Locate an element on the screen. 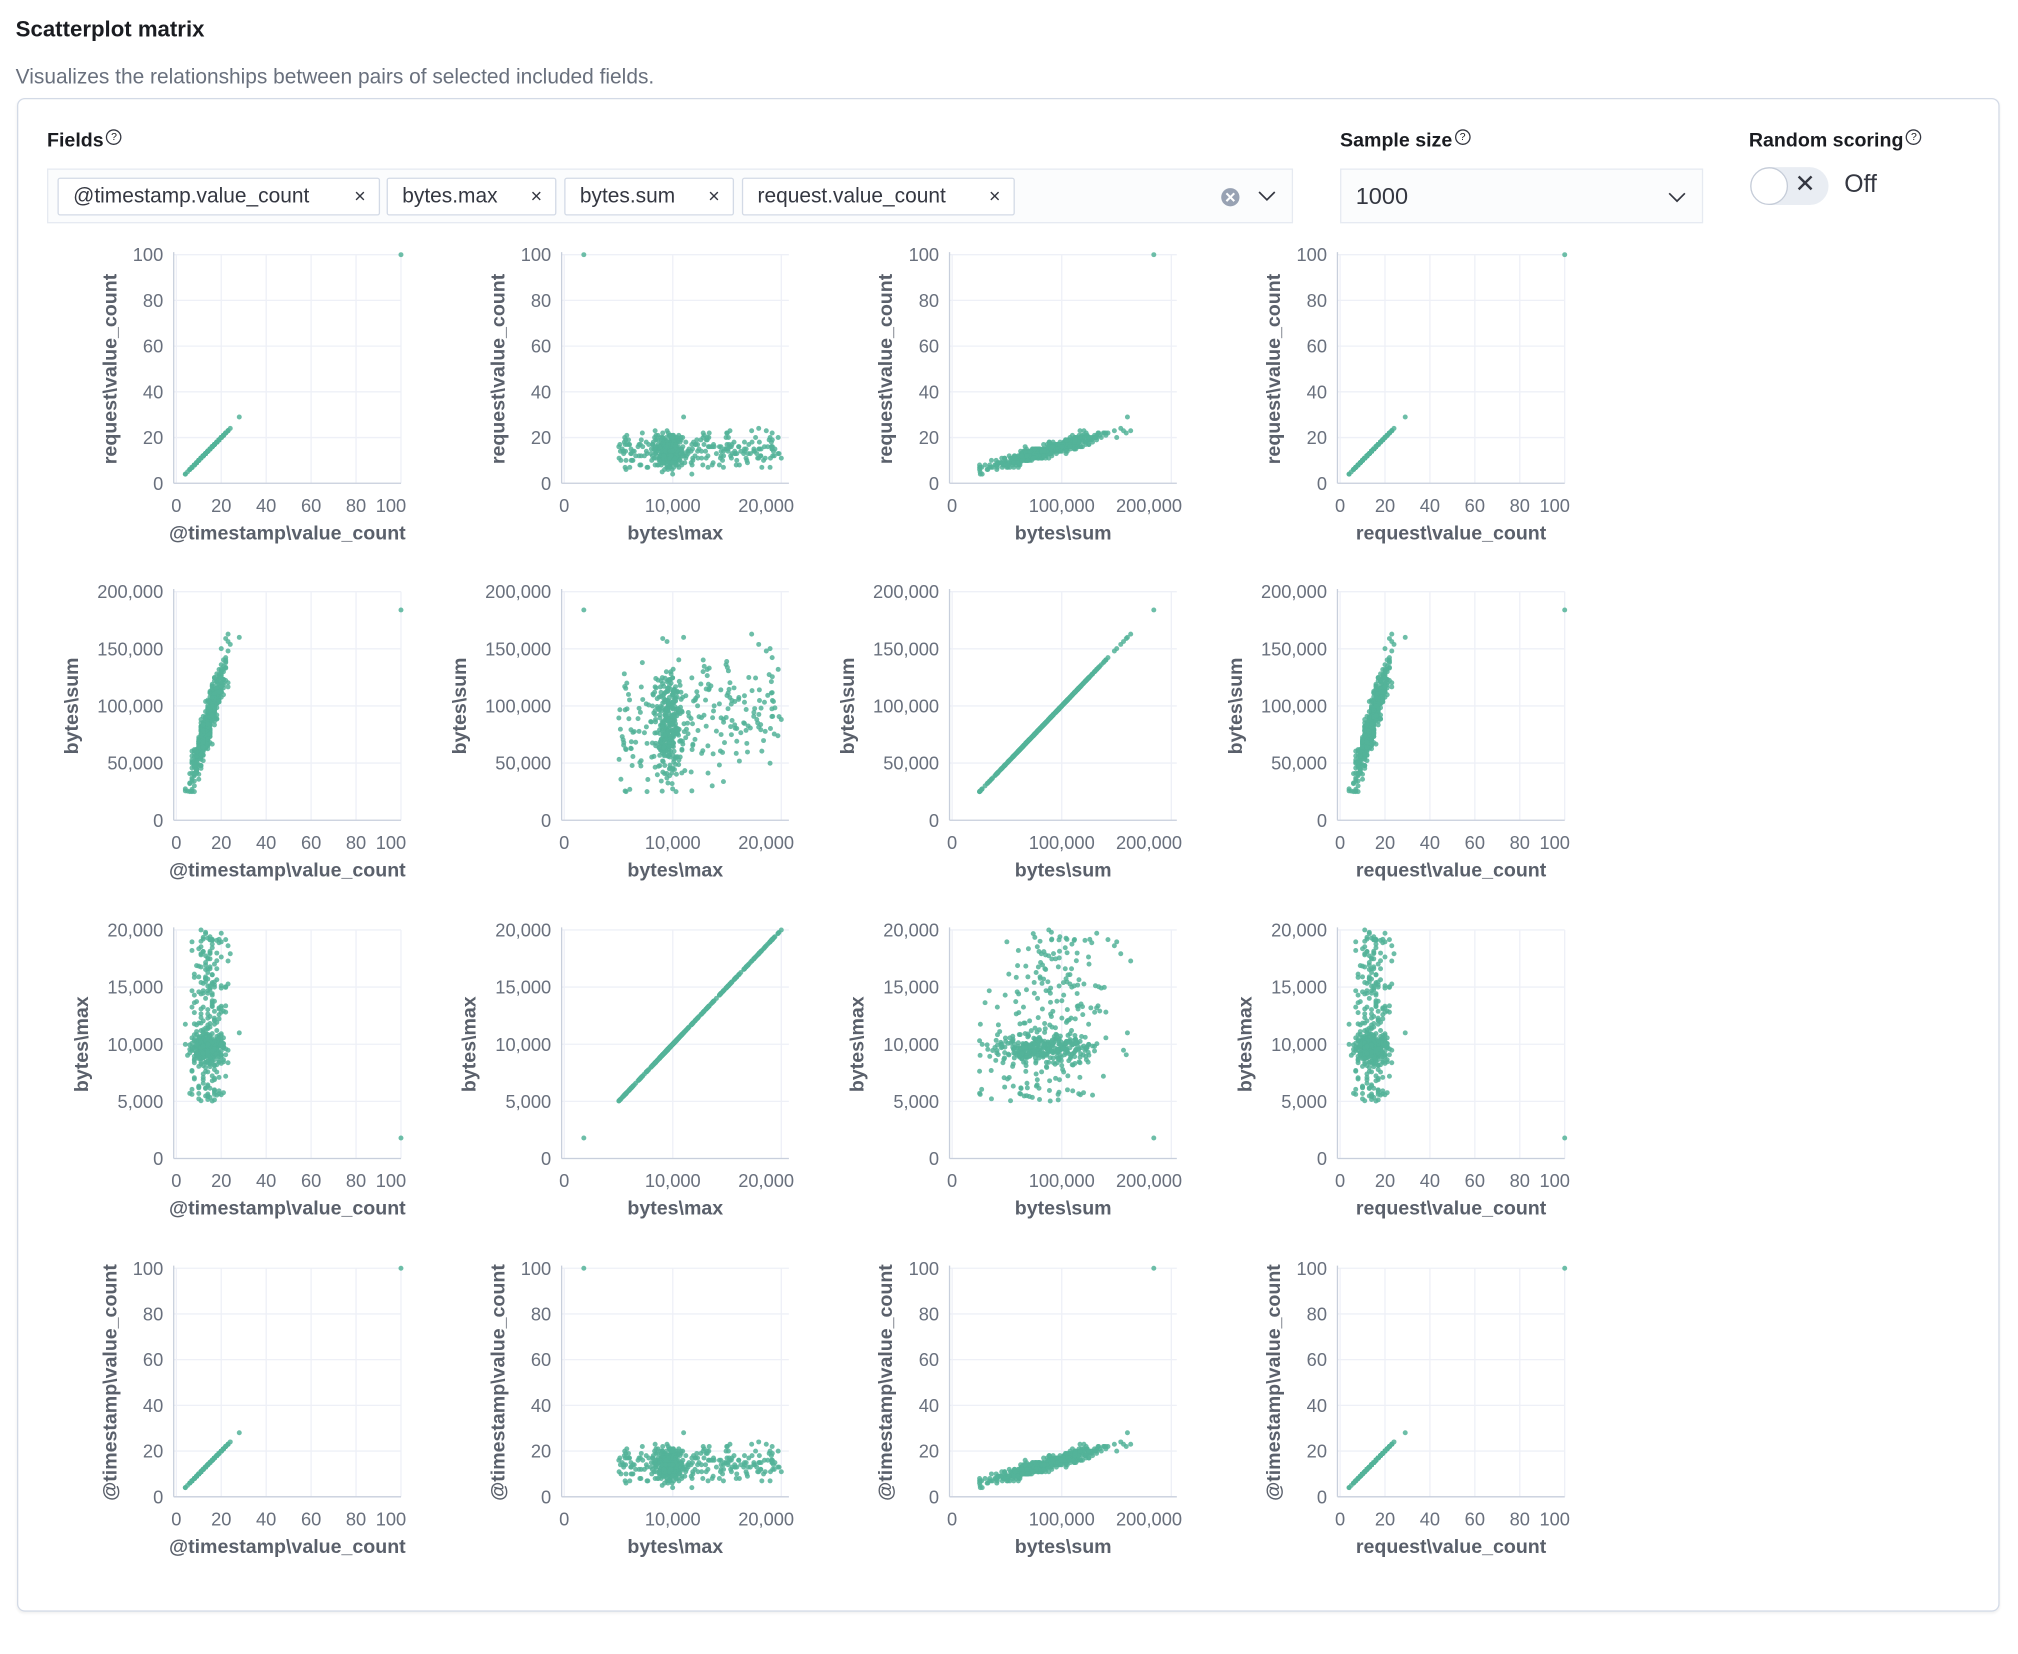 The width and height of the screenshot is (2018, 1654). random-scoring-toggle: ✕ is located at coordinates (1789, 186).